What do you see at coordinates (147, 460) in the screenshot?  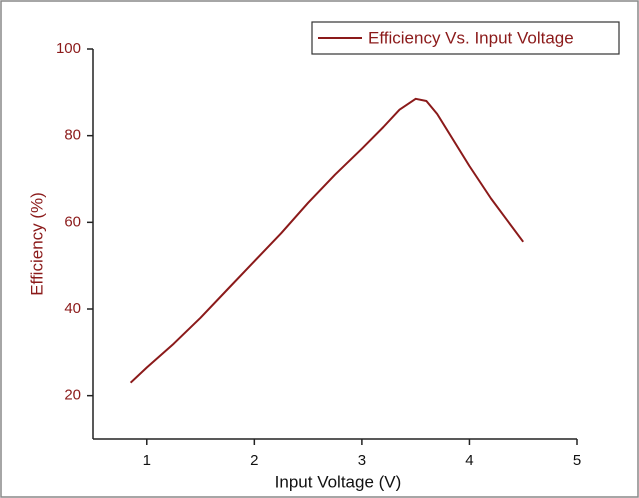 I see `x-tick-label: 1` at bounding box center [147, 460].